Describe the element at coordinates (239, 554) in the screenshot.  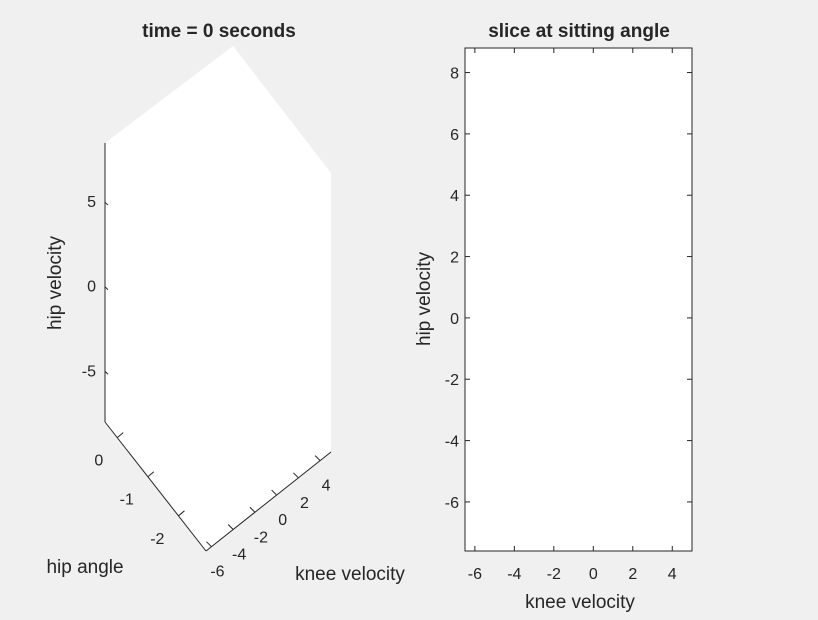
I see `left-x-tick-label: -4` at that location.